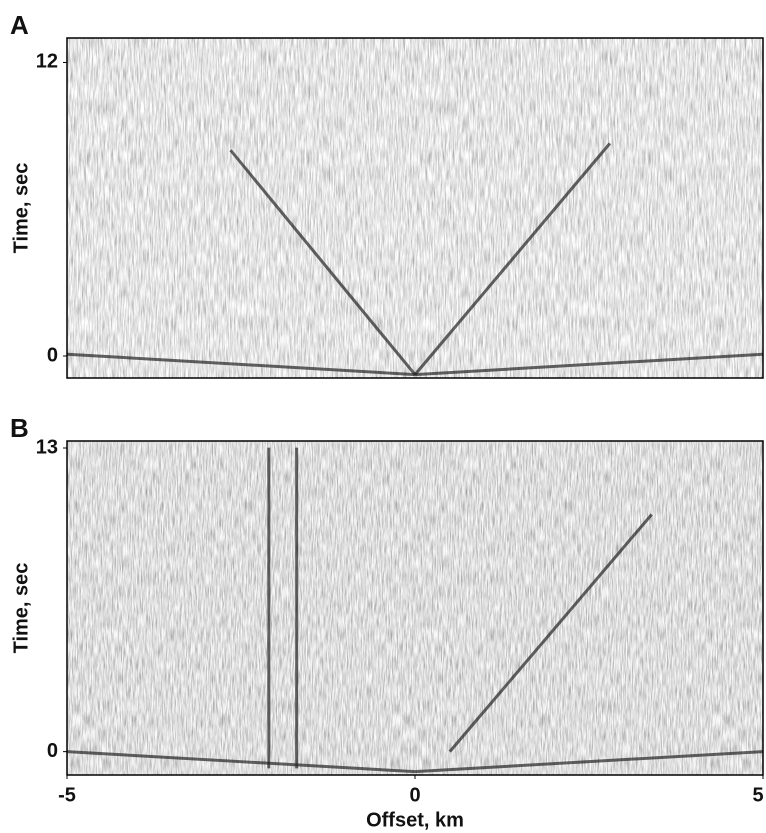 This screenshot has height=833, width=766. I want to click on panel-label: A, so click(19, 25).